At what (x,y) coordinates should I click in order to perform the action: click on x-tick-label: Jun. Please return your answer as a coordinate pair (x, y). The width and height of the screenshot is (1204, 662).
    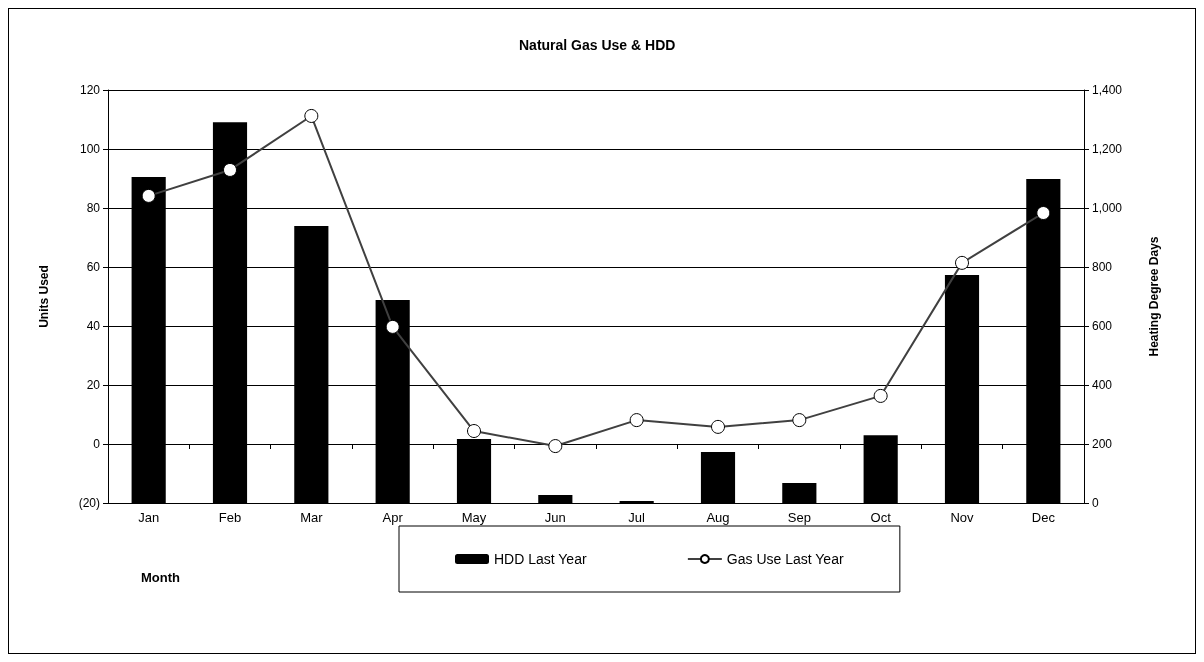
    Looking at the image, I should click on (555, 517).